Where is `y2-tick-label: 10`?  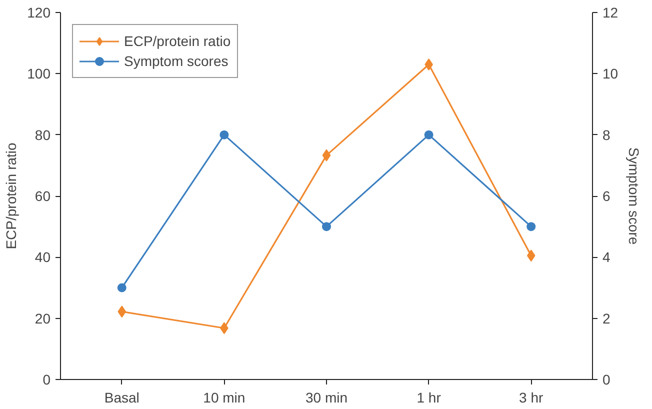
y2-tick-label: 10 is located at coordinates (610, 74).